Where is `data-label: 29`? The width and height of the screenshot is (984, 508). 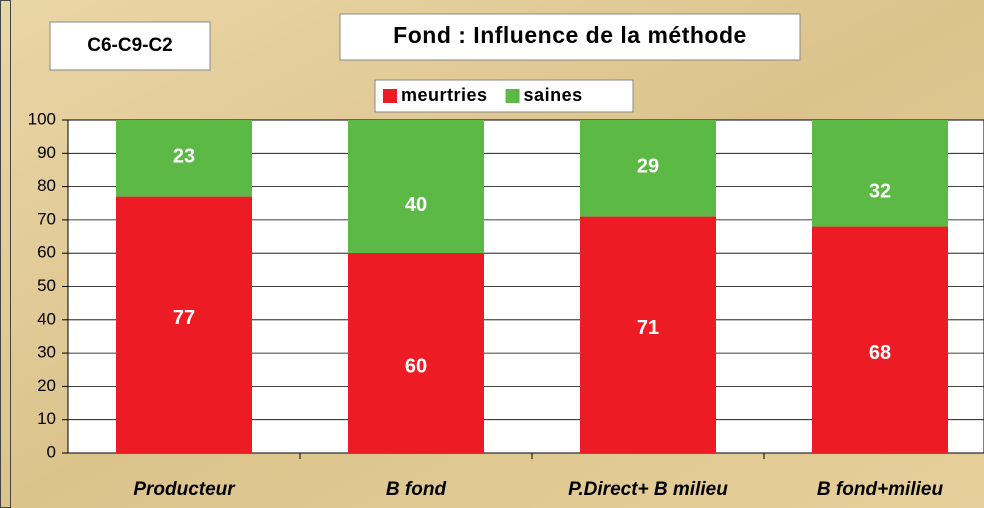
data-label: 29 is located at coordinates (648, 167).